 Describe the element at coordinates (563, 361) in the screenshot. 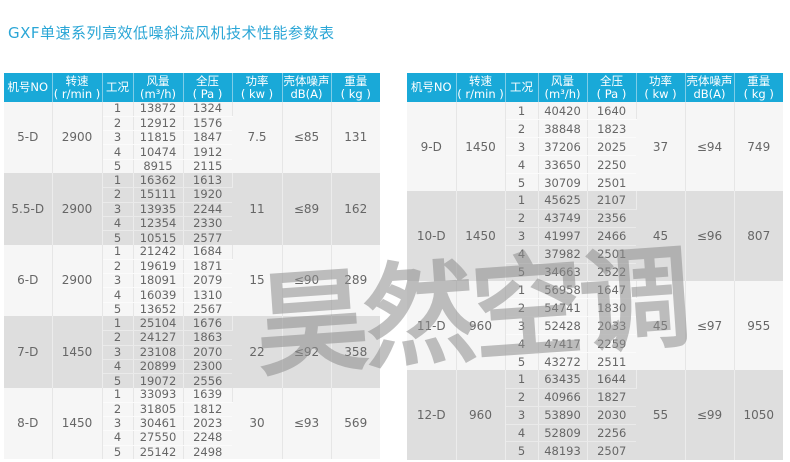

I see `airflow-cell: 43272` at that location.